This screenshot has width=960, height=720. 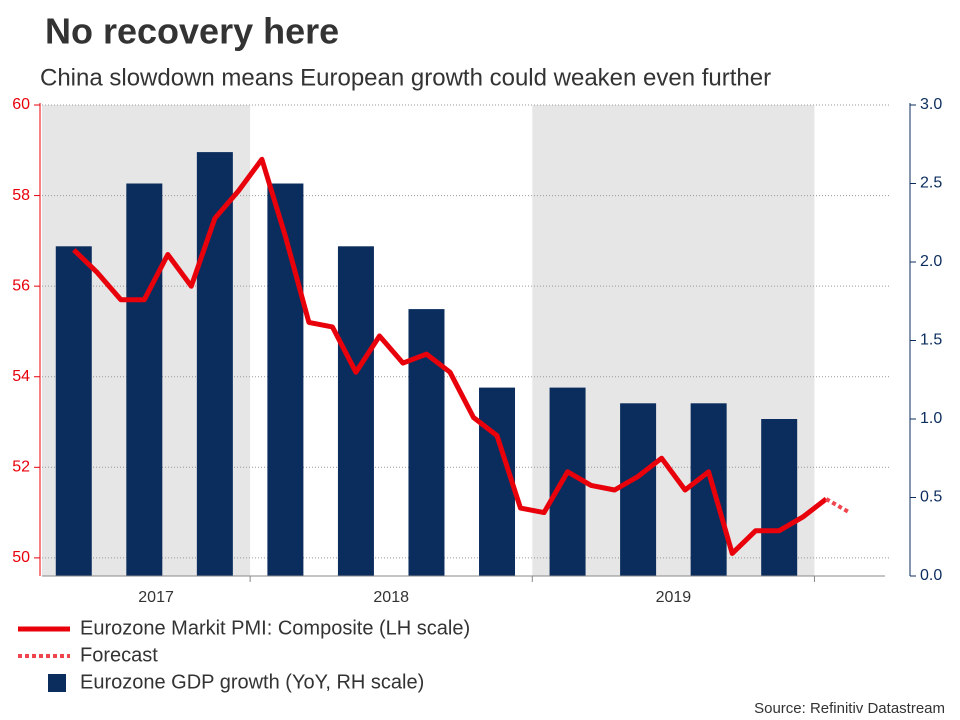 I want to click on y-tick-label: 58, so click(x=21, y=195).